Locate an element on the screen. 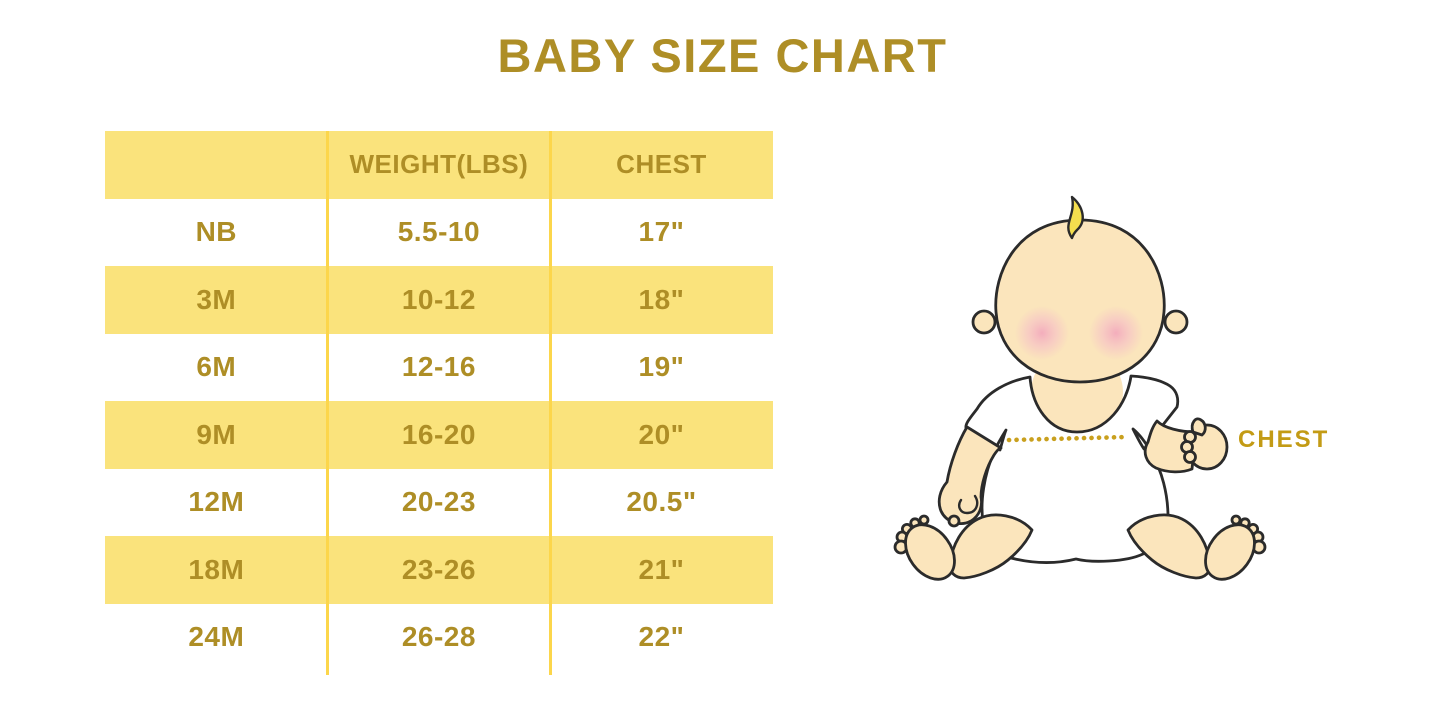 The height and width of the screenshot is (723, 1445). cell-weight: 5.5-10 is located at coordinates (439, 232).